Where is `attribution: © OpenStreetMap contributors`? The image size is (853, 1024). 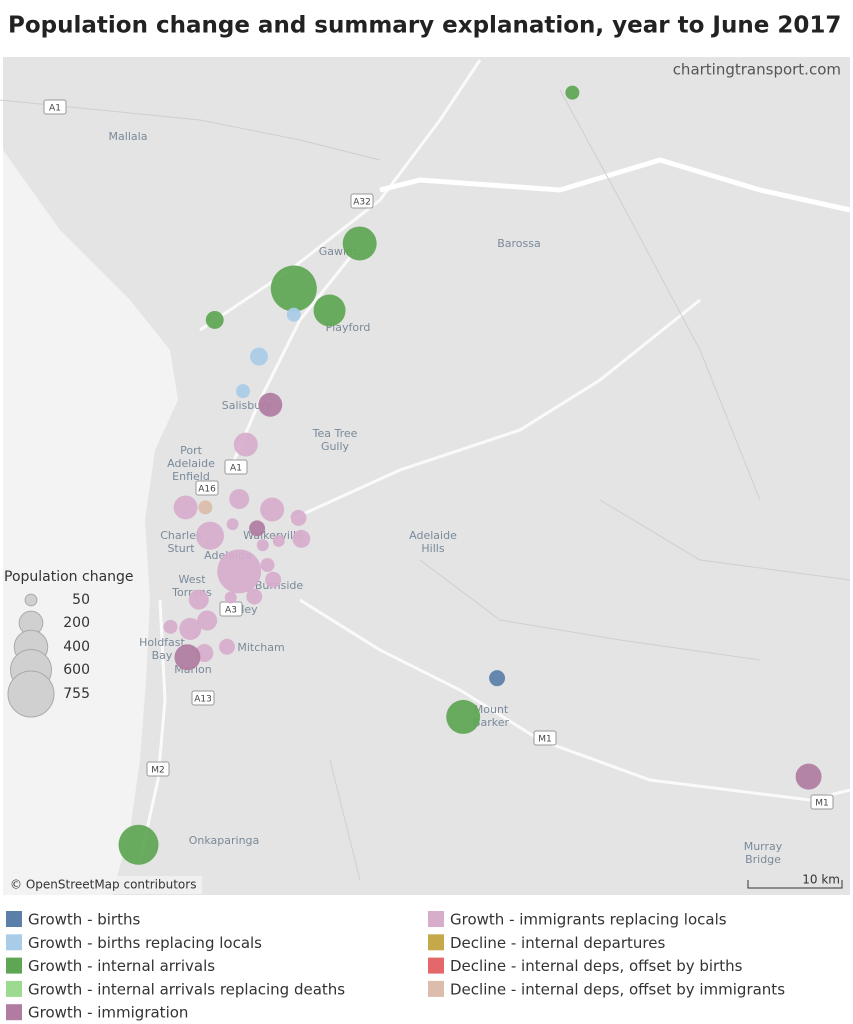 attribution: © OpenStreetMap contributors is located at coordinates (103, 885).